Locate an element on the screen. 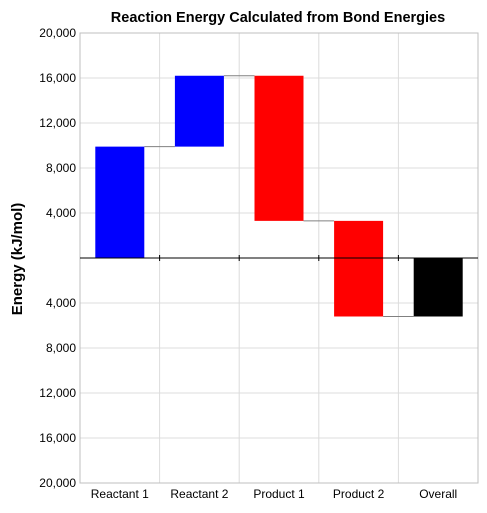 The image size is (487, 513). x-tick-label: Reactant 1 is located at coordinates (120, 494).